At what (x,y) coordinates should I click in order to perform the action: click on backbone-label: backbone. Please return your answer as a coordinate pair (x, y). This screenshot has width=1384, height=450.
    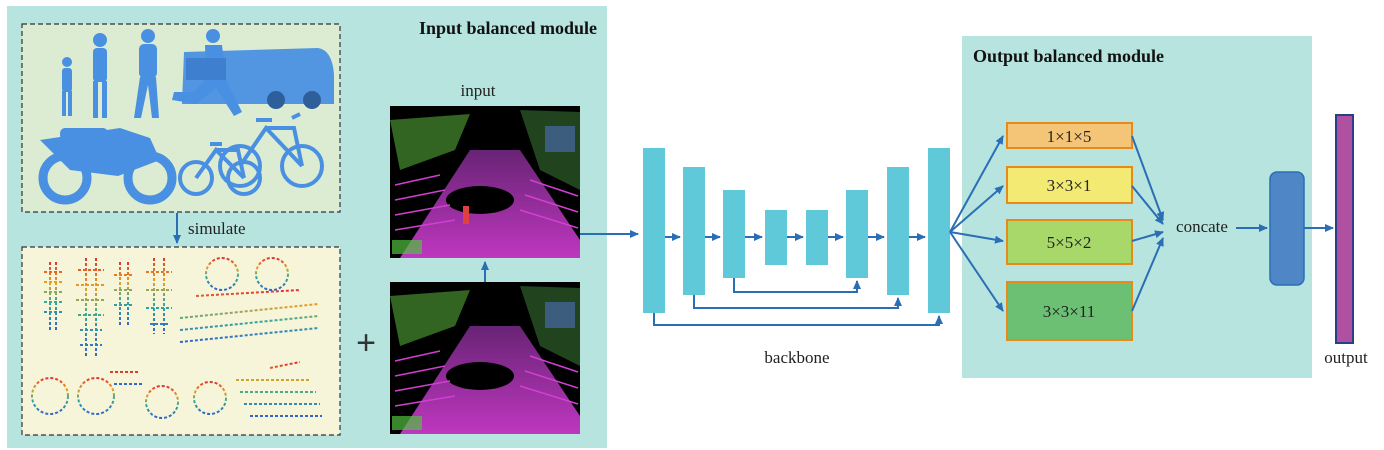
    Looking at the image, I should click on (796, 357).